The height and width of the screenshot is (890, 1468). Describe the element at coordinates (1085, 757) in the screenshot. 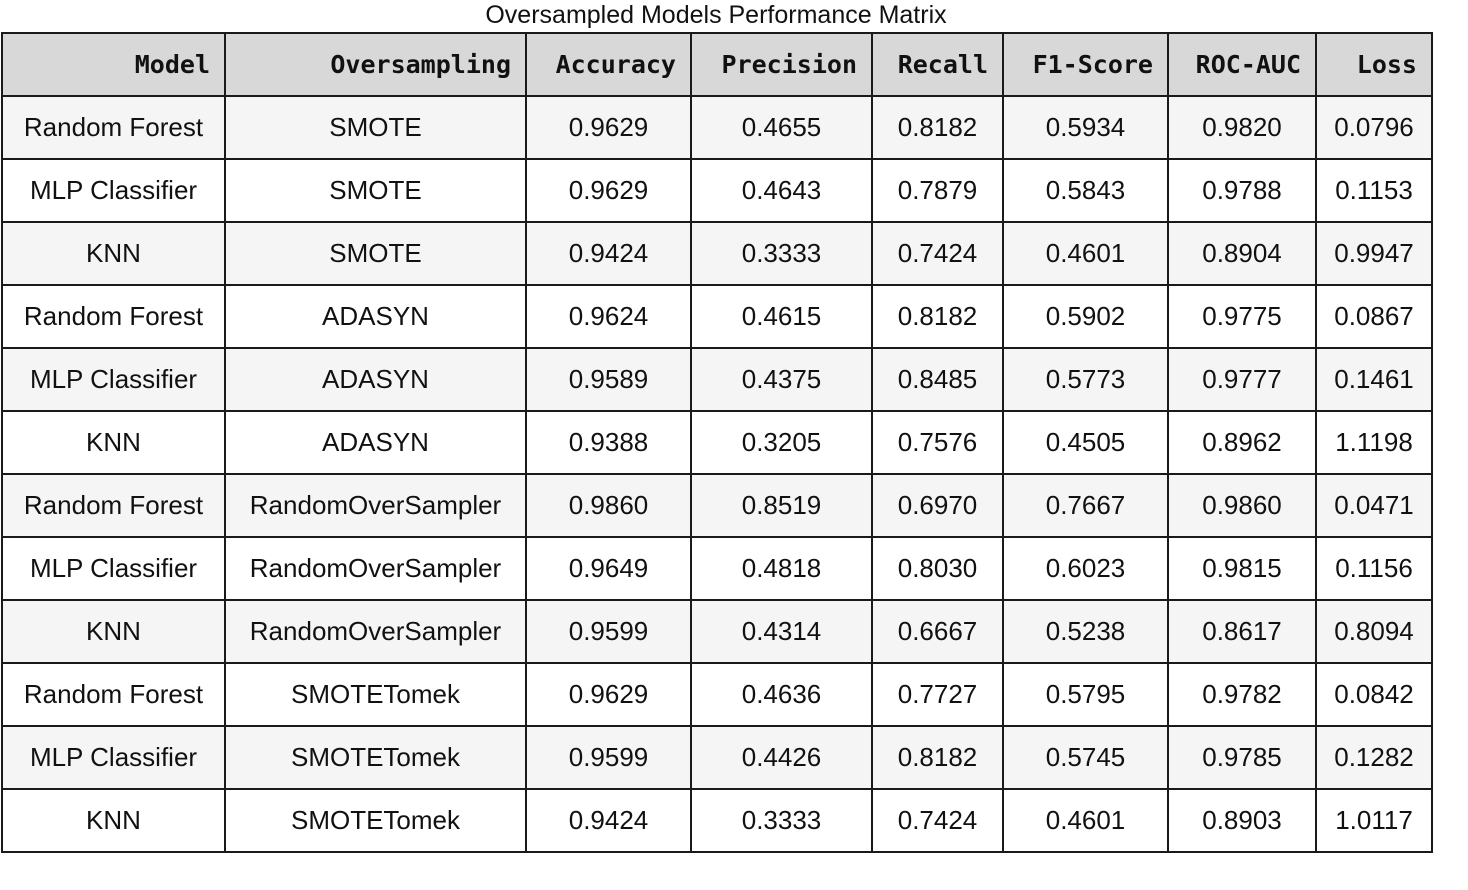

I see `cell-f1-score: 0.5745` at that location.